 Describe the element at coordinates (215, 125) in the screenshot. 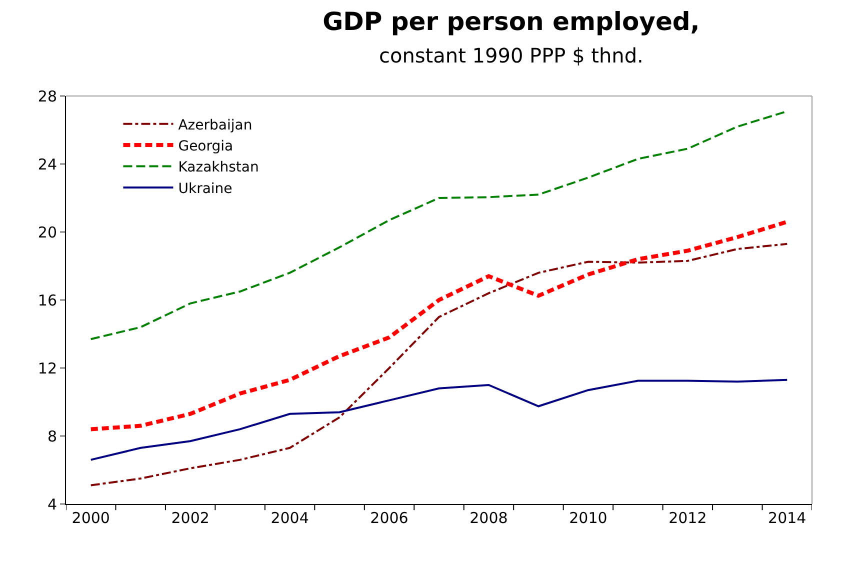

I see `legend-label: Azerbaijan` at that location.